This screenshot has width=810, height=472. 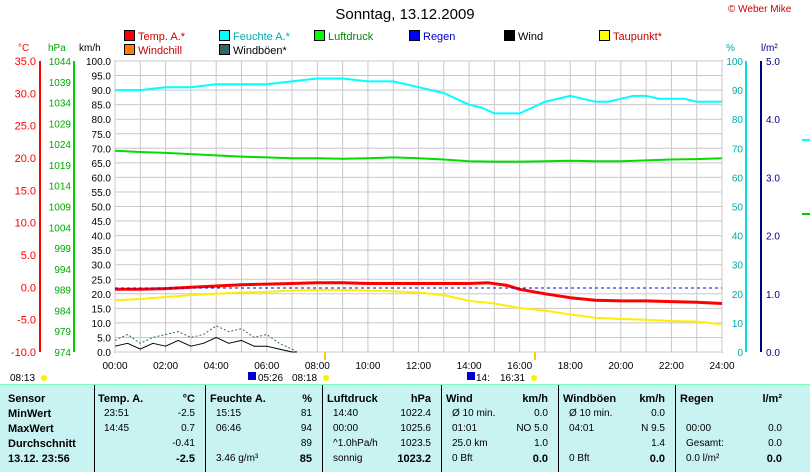 What do you see at coordinates (348, 458) in the screenshot?
I see `table-cell: sonnig` at bounding box center [348, 458].